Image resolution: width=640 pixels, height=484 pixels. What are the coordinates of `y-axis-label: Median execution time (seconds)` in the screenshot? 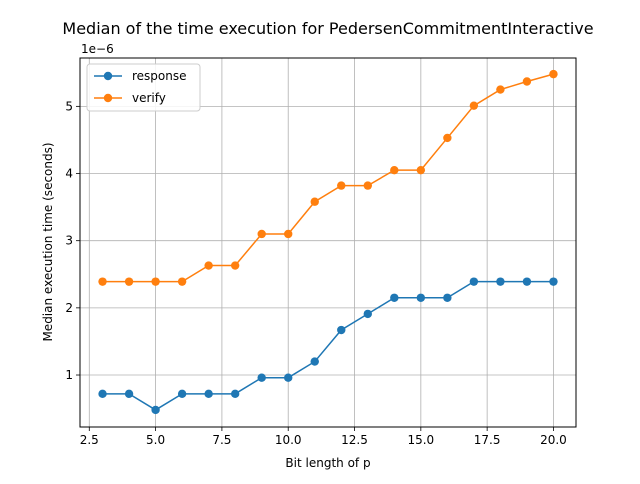 It's located at (48, 241).